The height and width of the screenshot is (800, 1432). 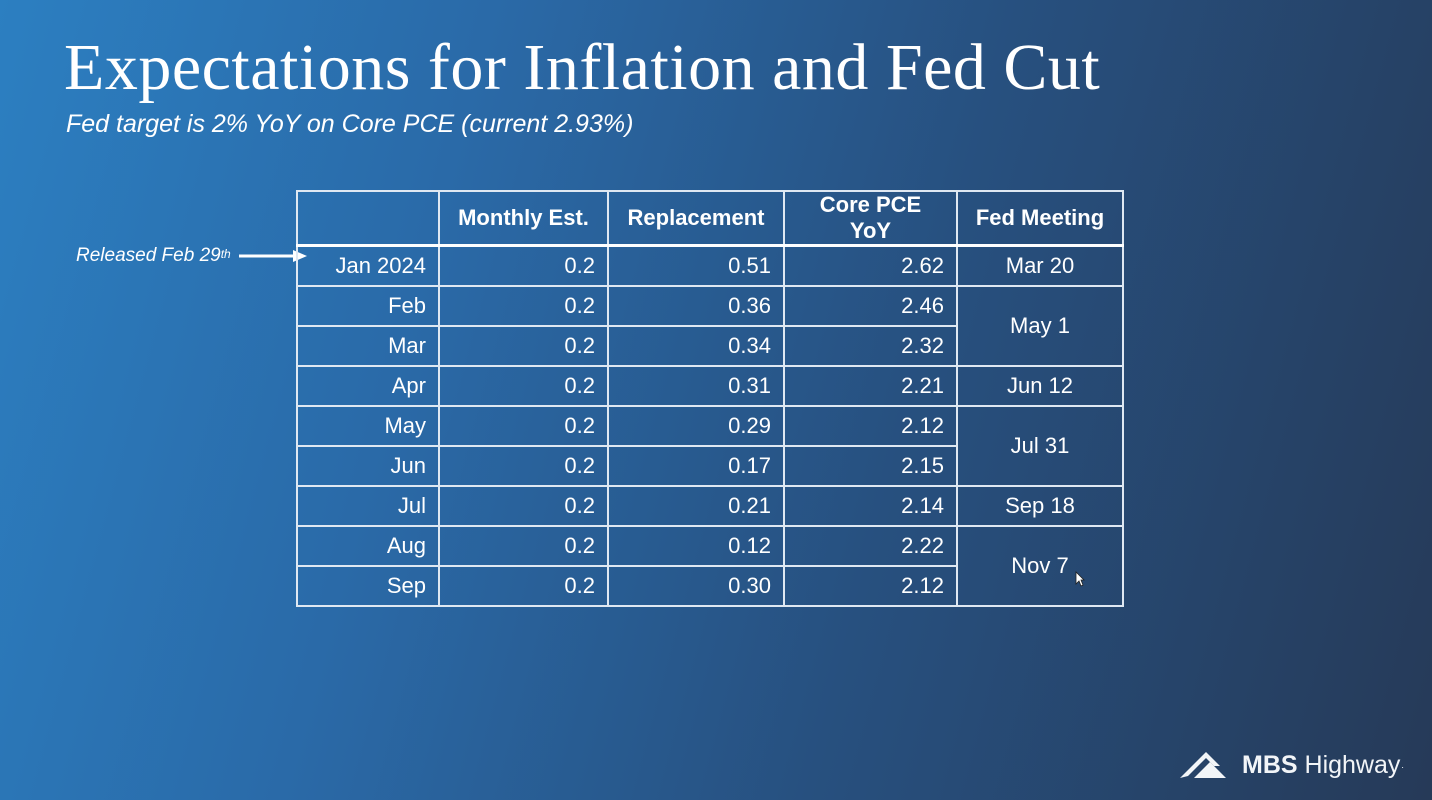 I want to click on release-annotation-superscript: th, so click(x=225, y=254).